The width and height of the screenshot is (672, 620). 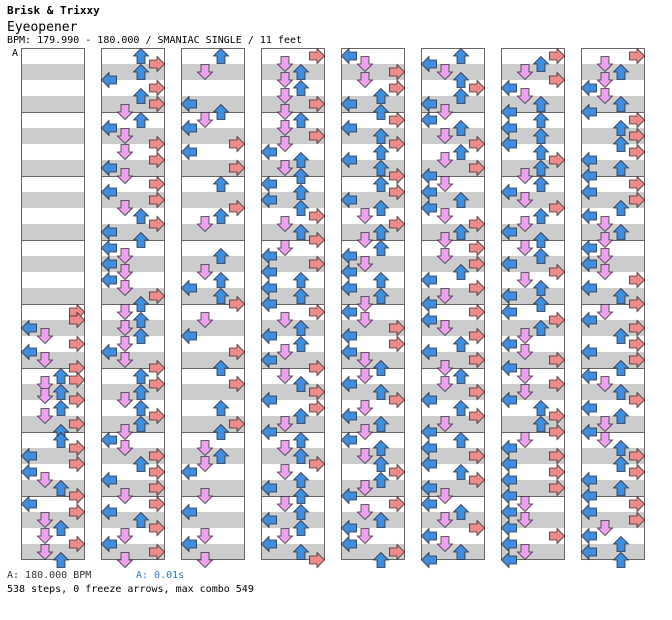 What do you see at coordinates (53, 10) in the screenshot?
I see `song-artist: Brisk & Trixxy` at bounding box center [53, 10].